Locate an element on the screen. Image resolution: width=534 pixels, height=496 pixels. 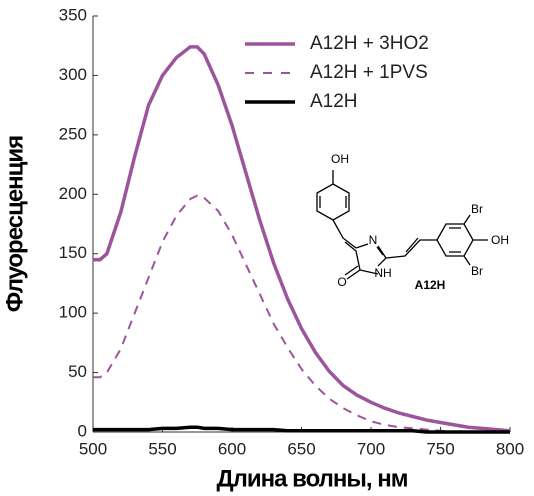
x-tick-label: 600 is located at coordinates (232, 448).